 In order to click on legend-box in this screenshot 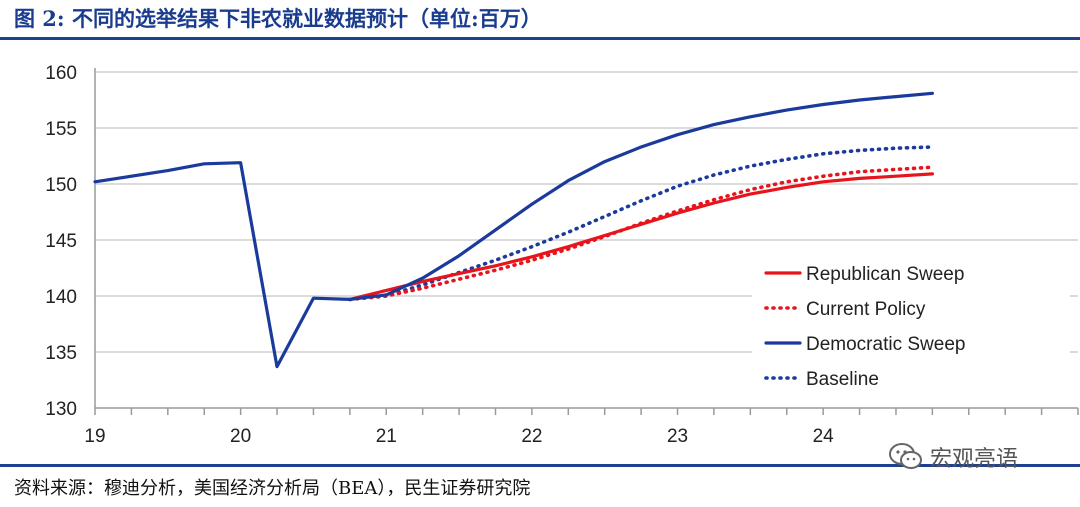, I will do `click(911, 323)`.